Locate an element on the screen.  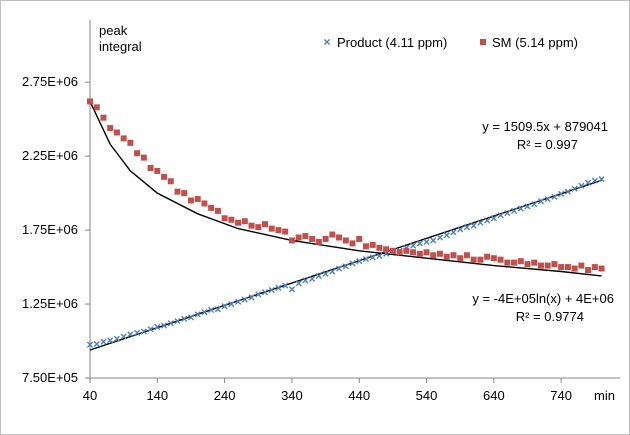
y-tick-label: 1.75E+06 is located at coordinates (50, 229).